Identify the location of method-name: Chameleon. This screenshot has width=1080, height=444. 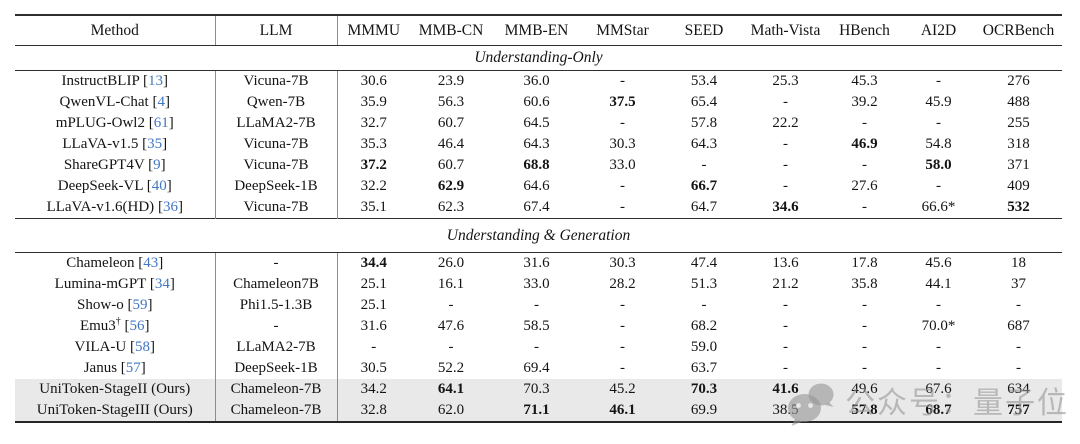
(100, 263).